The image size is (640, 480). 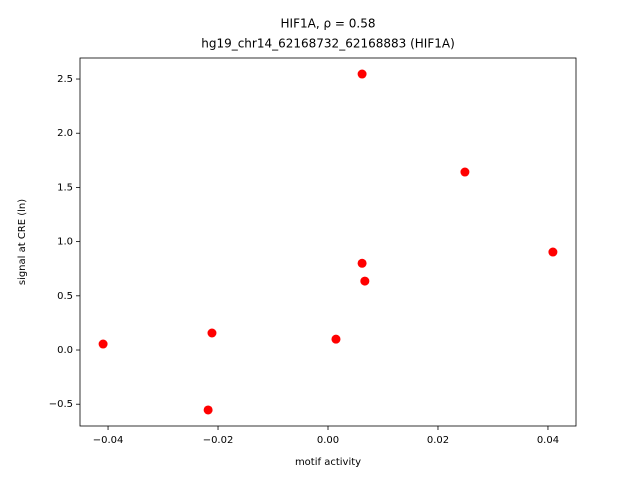 What do you see at coordinates (65, 350) in the screenshot?
I see `y-tick-label: 0.0` at bounding box center [65, 350].